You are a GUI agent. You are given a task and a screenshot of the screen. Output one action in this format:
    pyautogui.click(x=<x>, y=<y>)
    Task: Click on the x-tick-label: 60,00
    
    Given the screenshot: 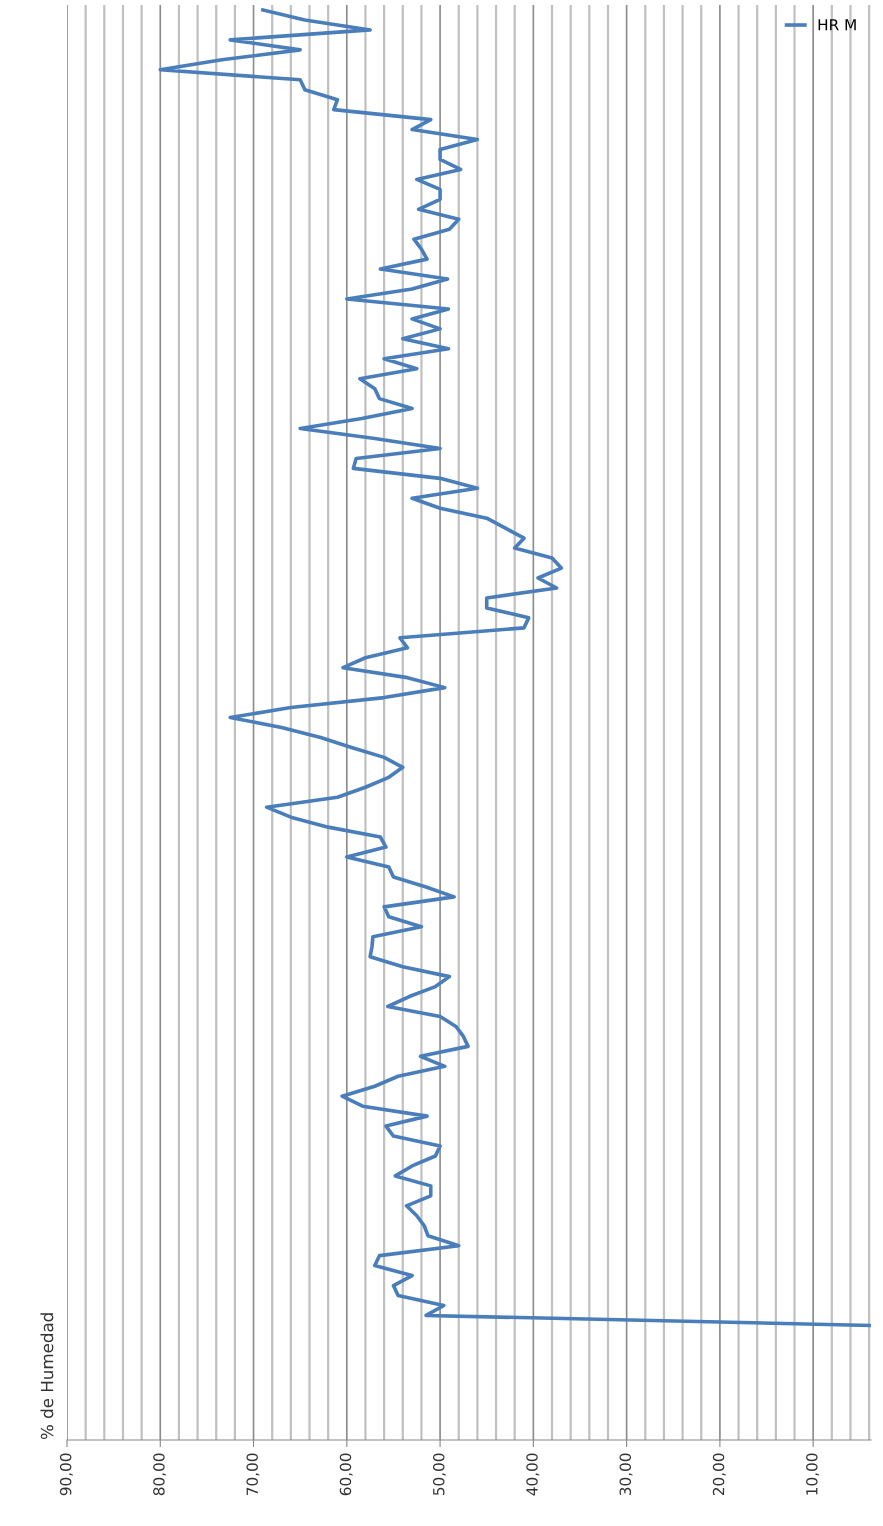 What is the action you would take?
    pyautogui.click(x=346, y=1474)
    